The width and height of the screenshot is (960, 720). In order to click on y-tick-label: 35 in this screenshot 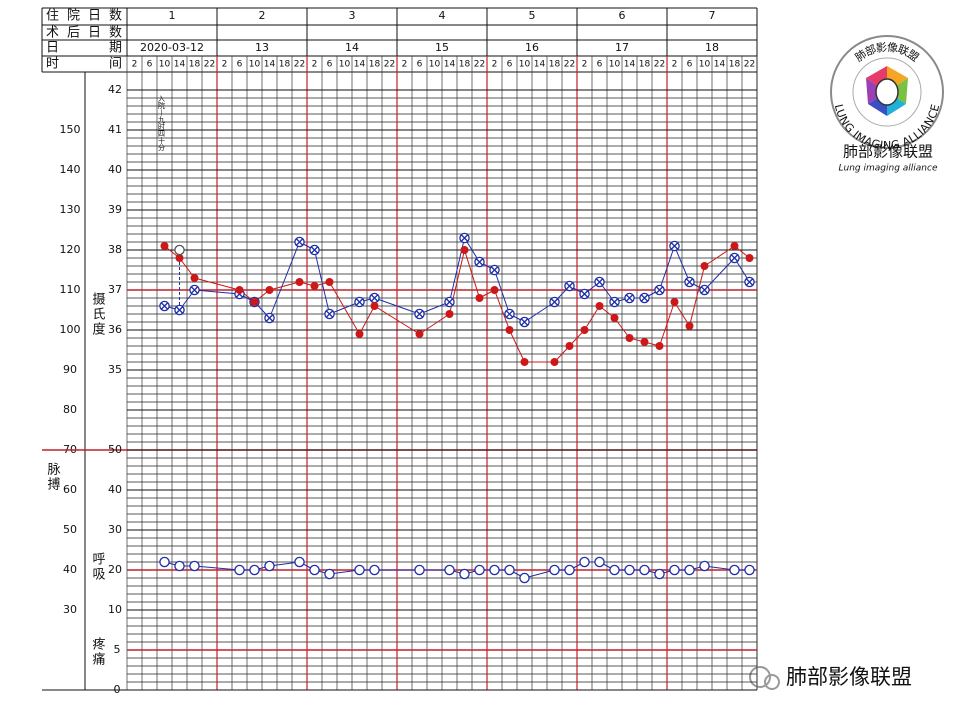, I will do `click(115, 369)`.